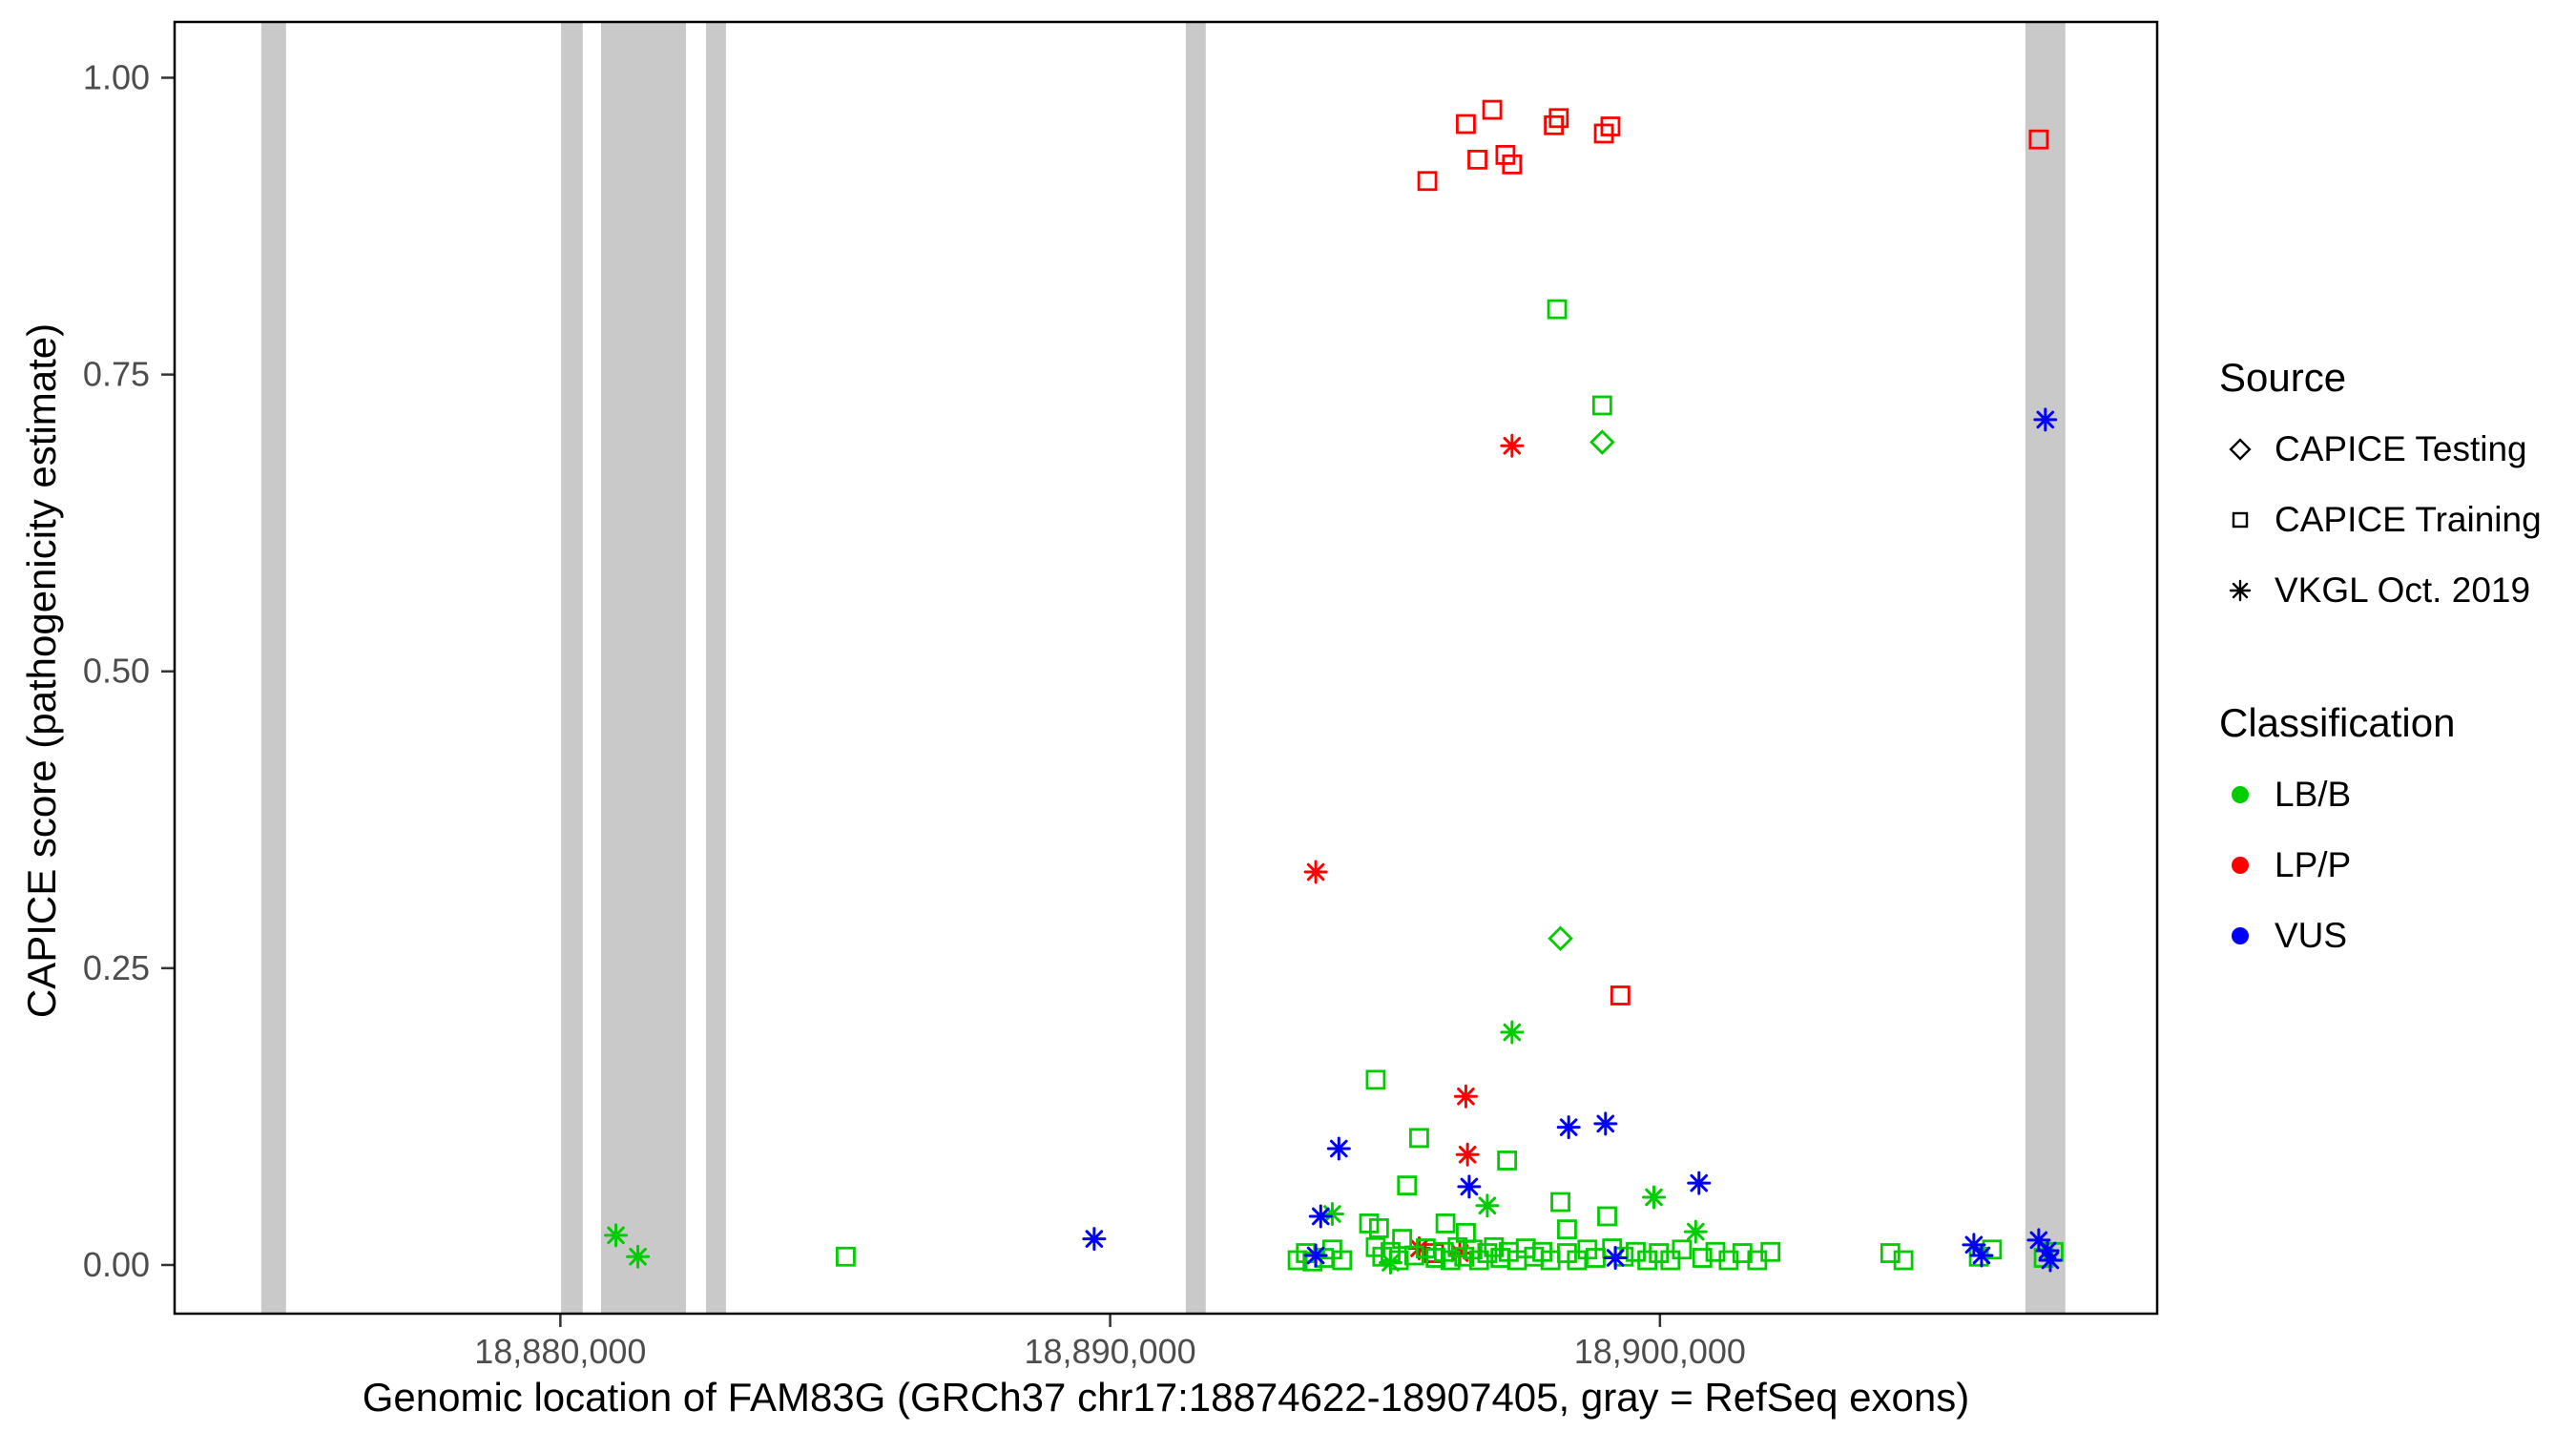  What do you see at coordinates (2240, 449) in the screenshot?
I see `diamond-icon` at bounding box center [2240, 449].